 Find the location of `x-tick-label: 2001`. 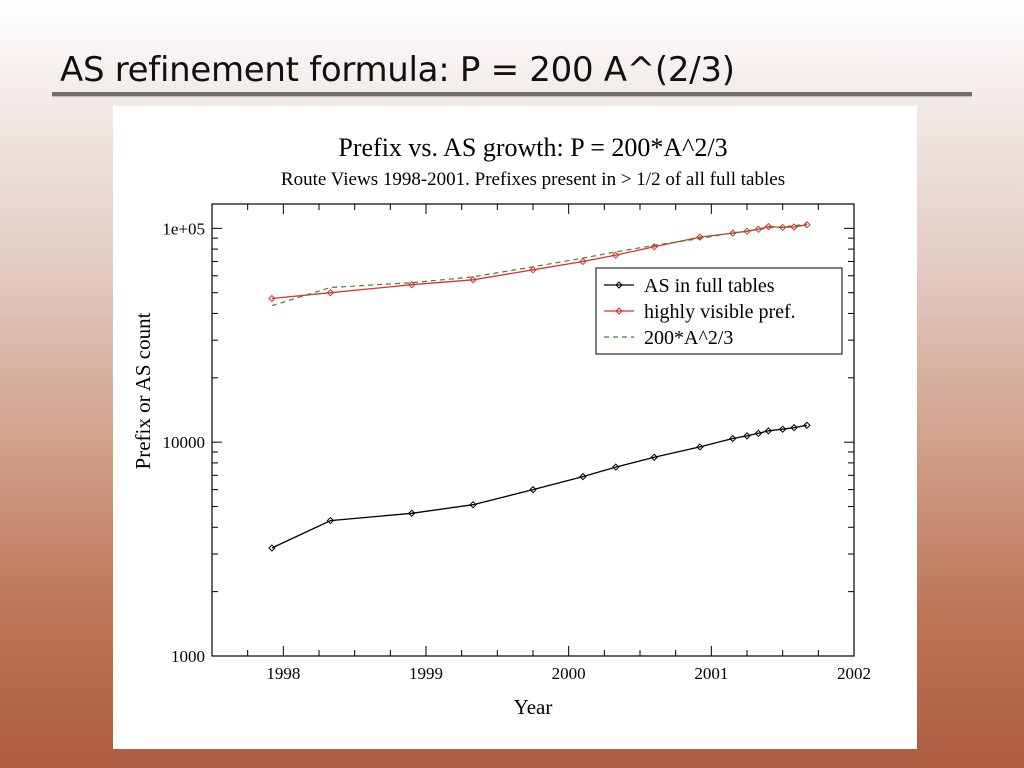

x-tick-label: 2001 is located at coordinates (711, 673).